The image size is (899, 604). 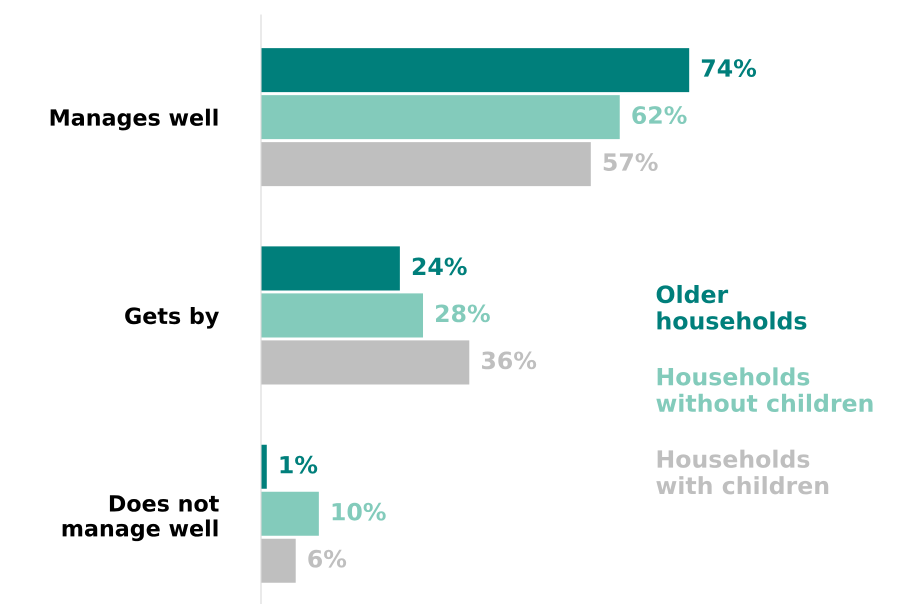 What do you see at coordinates (327, 559) in the screenshot?
I see `data-label: 6%` at bounding box center [327, 559].